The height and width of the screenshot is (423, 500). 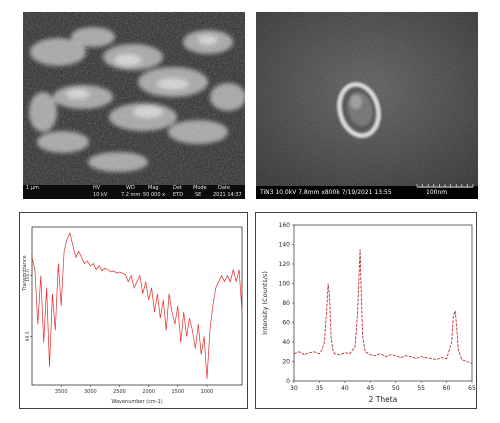 I want to click on xrd-x-axis-label: 2 Theta, so click(x=383, y=399).